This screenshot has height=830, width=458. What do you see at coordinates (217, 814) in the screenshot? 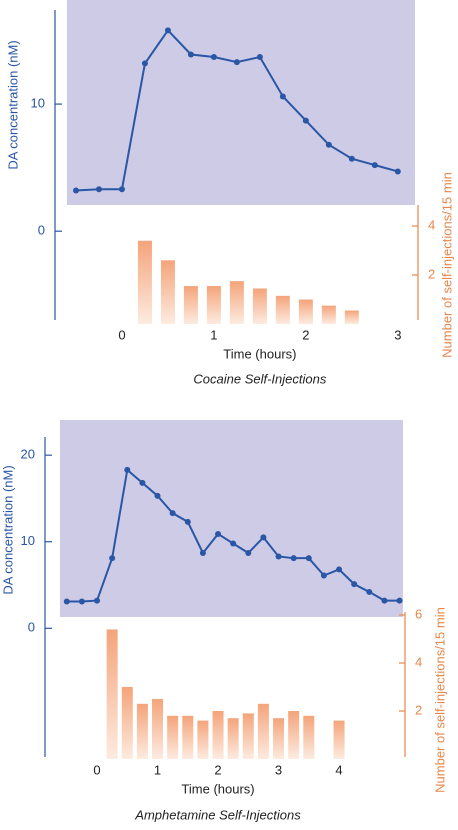
I see `chart-title: Amphetamine Self-Injections` at bounding box center [217, 814].